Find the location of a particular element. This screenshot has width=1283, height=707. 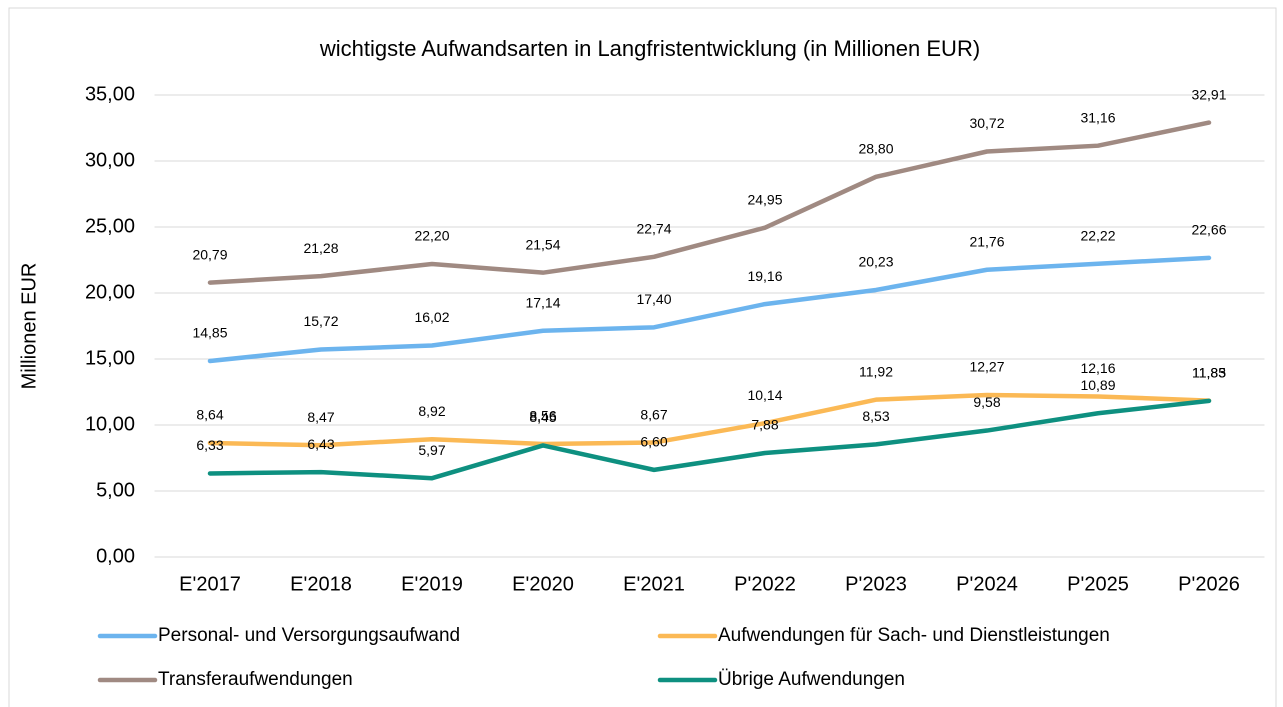

data-label: 21,54 is located at coordinates (542, 244).